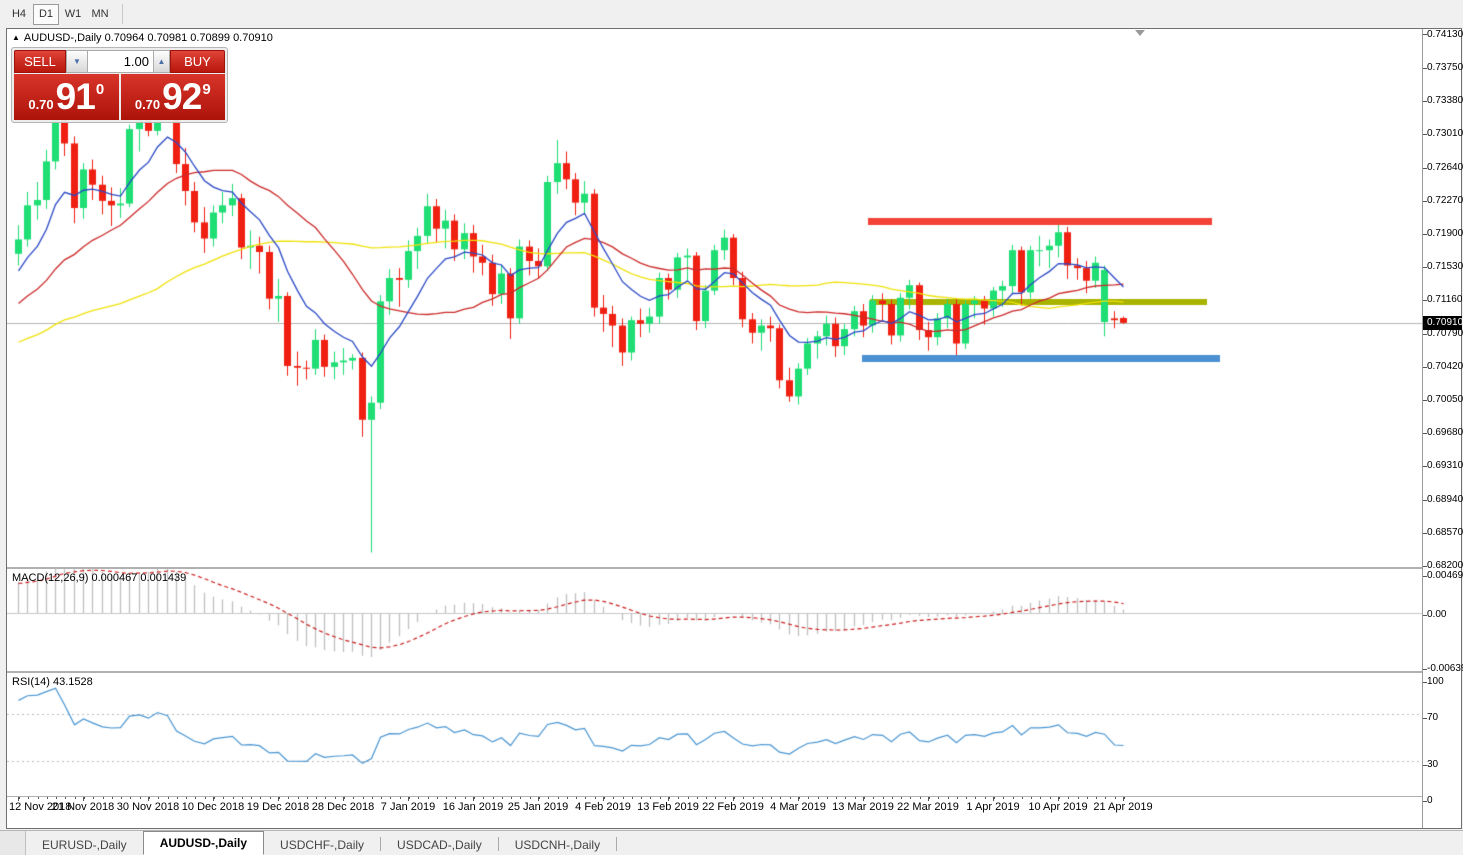  I want to click on macd-label: MACD(12,26,9) 0.000467 0.001439, so click(99, 578).